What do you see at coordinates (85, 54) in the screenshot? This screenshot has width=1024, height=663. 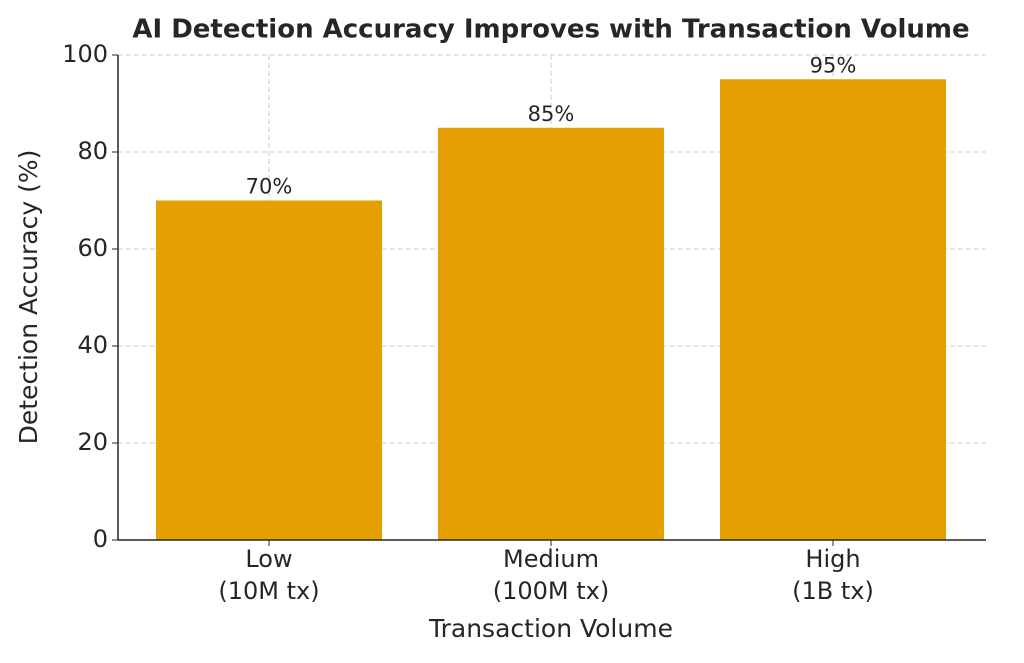 I see `y-tick-label: 100` at bounding box center [85, 54].